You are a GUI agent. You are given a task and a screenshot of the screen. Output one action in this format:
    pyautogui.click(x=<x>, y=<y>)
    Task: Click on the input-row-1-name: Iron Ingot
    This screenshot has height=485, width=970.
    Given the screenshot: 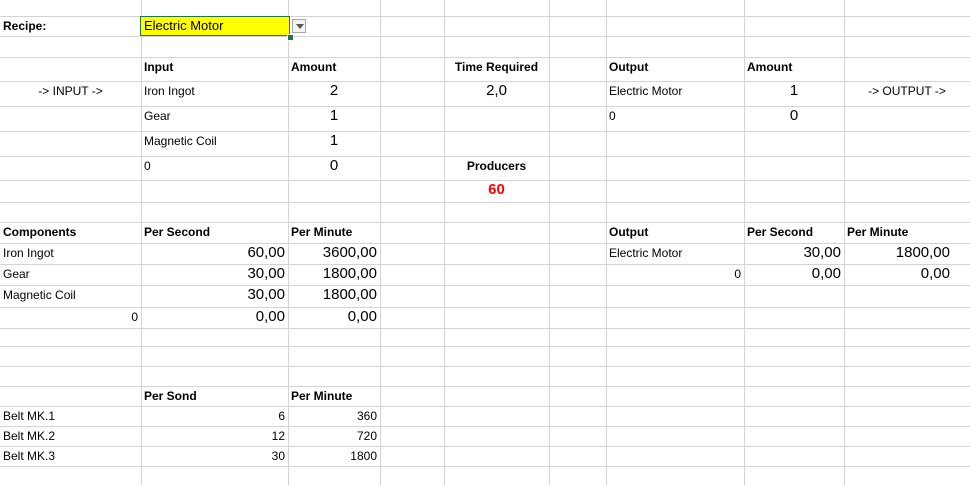 What is the action you would take?
    pyautogui.click(x=169, y=91)
    